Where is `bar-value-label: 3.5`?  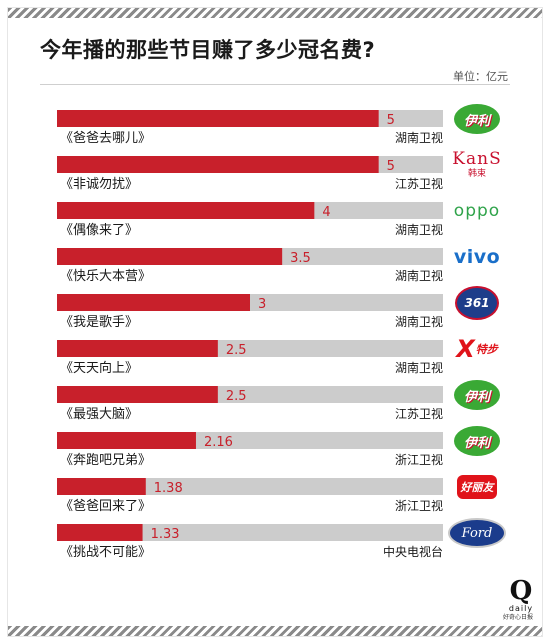
bar-value-label: 3.5 is located at coordinates (300, 258).